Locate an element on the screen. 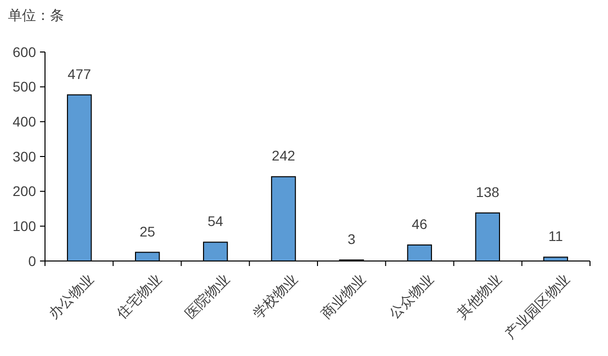  y-axis-title: 单位：条 is located at coordinates (36, 15).